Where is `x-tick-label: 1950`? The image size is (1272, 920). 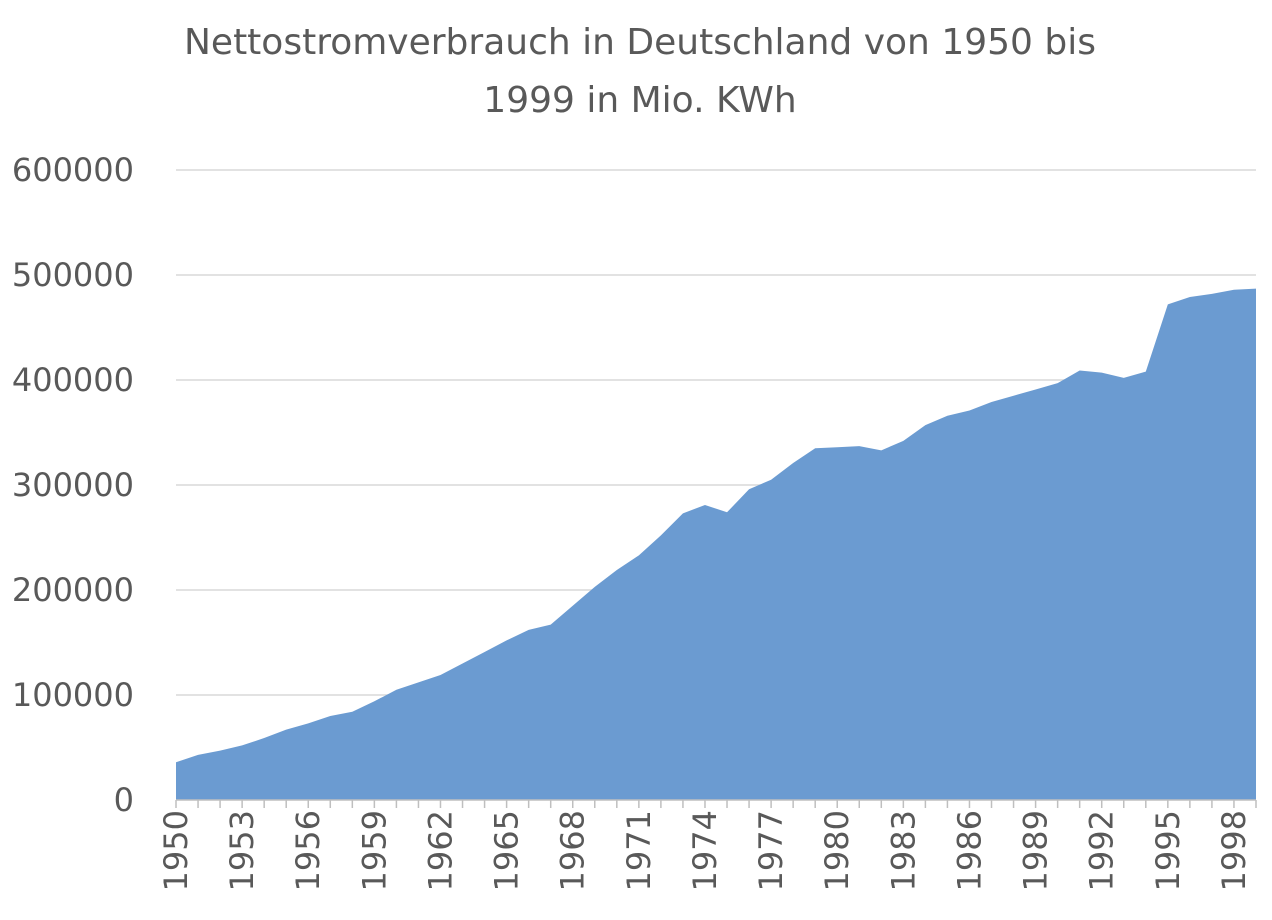
x-tick-label: 1950 is located at coordinates (176, 850).